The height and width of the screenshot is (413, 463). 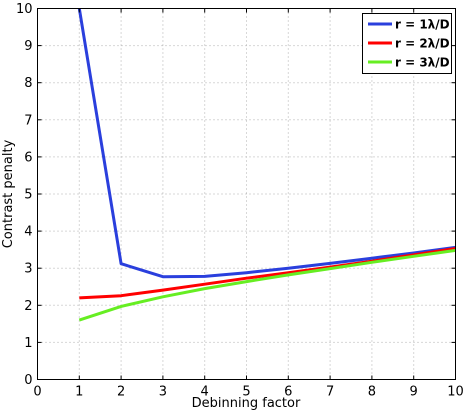 What do you see at coordinates (28, 232) in the screenshot?
I see `y-tick-label: 4` at bounding box center [28, 232].